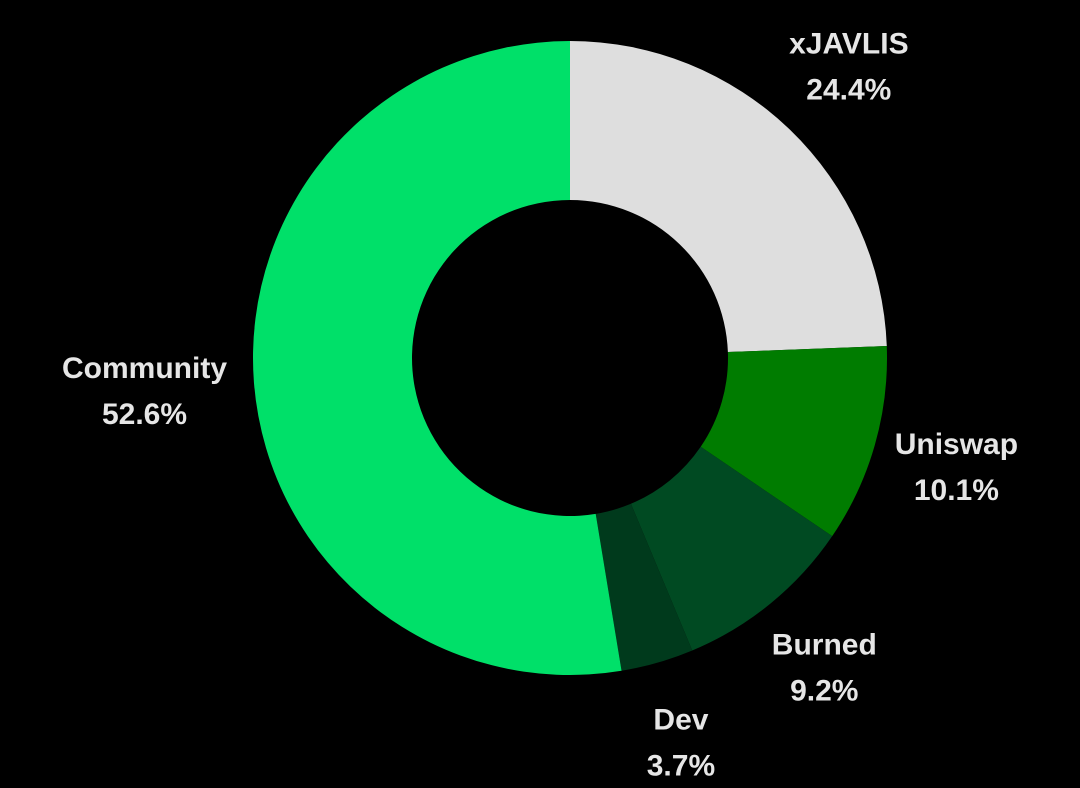  What do you see at coordinates (681, 765) in the screenshot?
I see `value-label: 3.7%` at bounding box center [681, 765].